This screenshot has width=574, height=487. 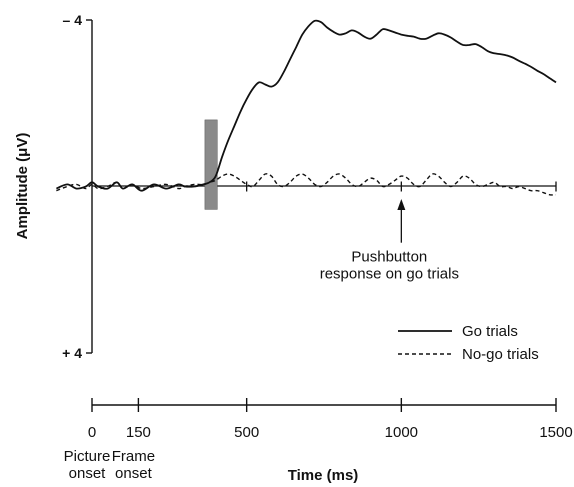 What do you see at coordinates (330, 419) in the screenshot?
I see `x-ticks: 0 150 500 1000 1500` at bounding box center [330, 419].